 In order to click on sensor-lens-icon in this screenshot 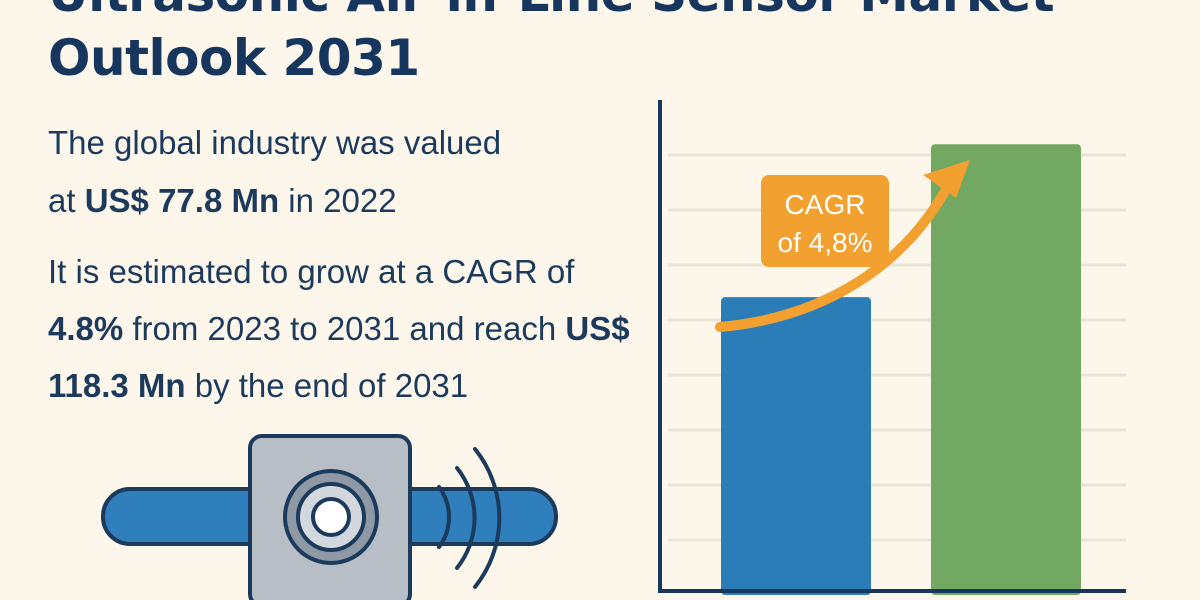, I will do `click(331, 517)`.